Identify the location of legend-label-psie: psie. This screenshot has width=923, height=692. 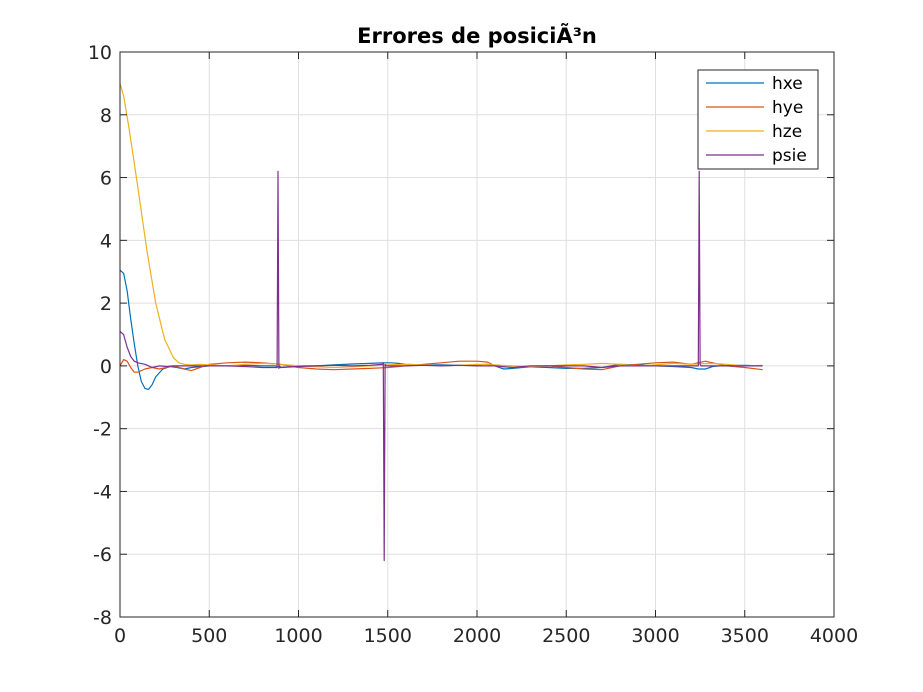
(789, 156).